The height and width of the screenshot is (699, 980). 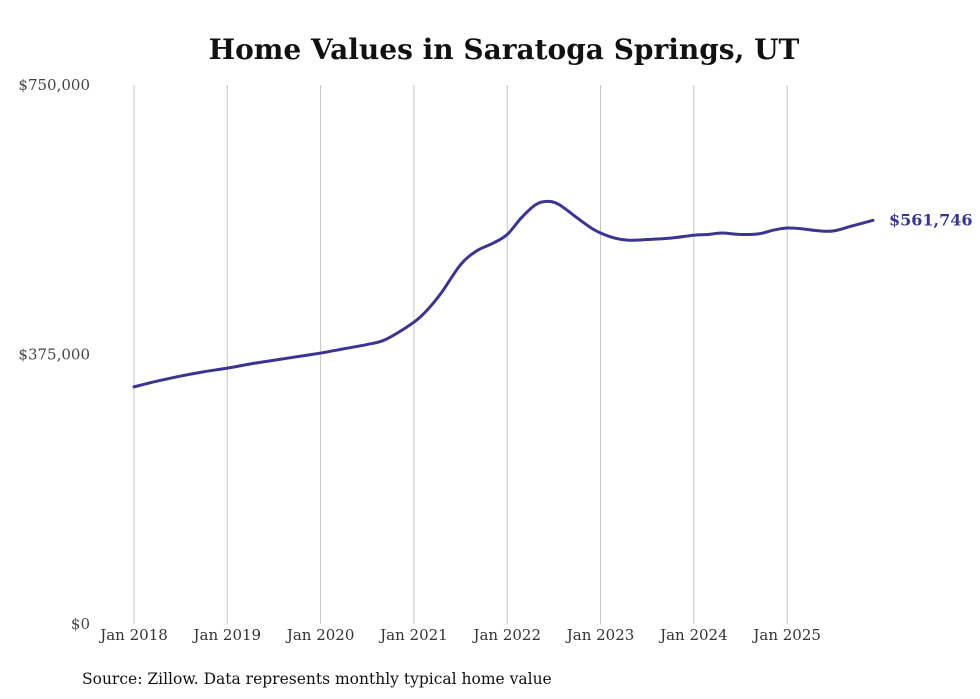 I want to click on y-axis-ticks: $0 $375,000 $750,000, so click(x=54, y=354).